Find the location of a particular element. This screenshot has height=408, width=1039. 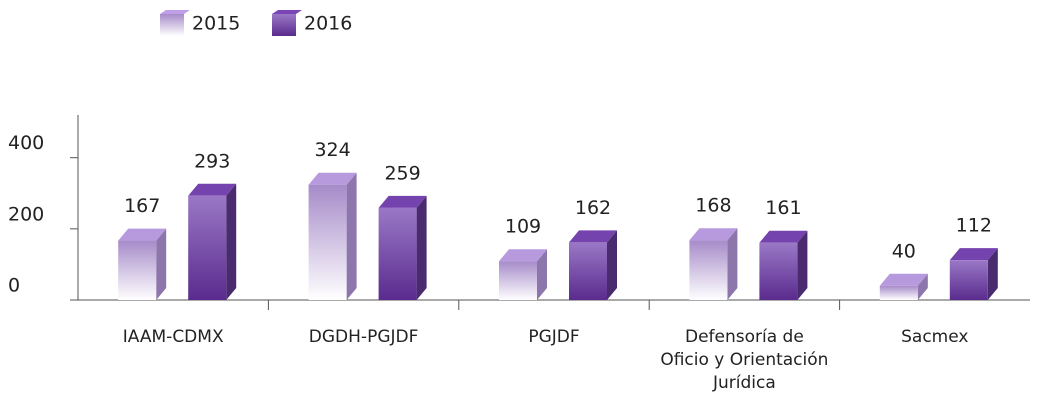

value-label: 109 is located at coordinates (523, 227).